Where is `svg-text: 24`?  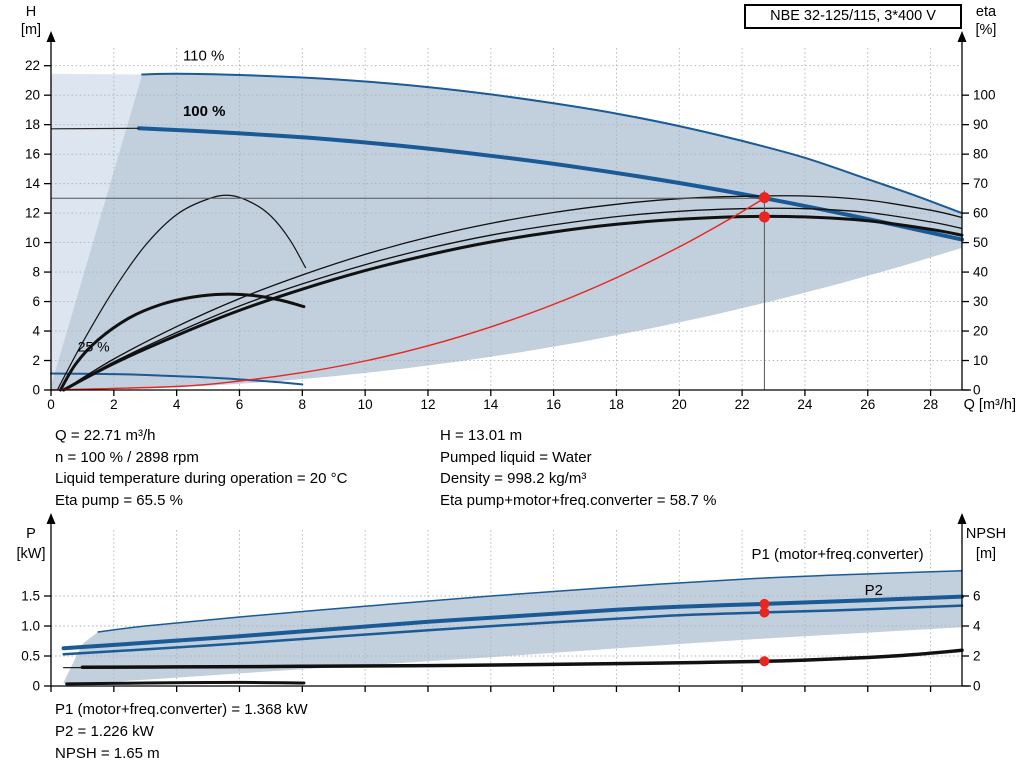
svg-text: 24 is located at coordinates (805, 404).